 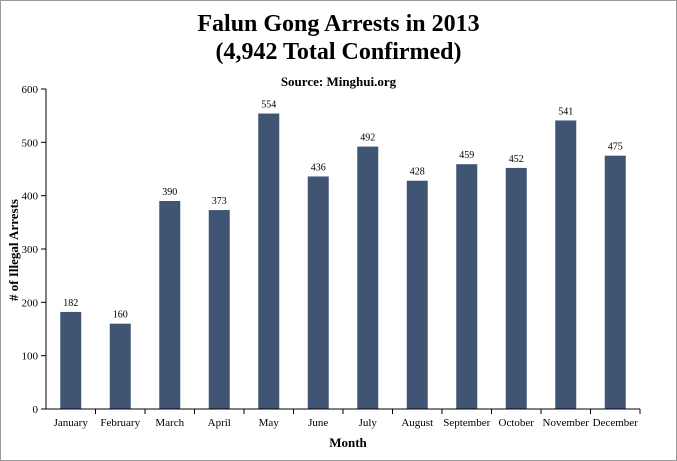 What do you see at coordinates (70, 303) in the screenshot?
I see `data-label-january: 182` at bounding box center [70, 303].